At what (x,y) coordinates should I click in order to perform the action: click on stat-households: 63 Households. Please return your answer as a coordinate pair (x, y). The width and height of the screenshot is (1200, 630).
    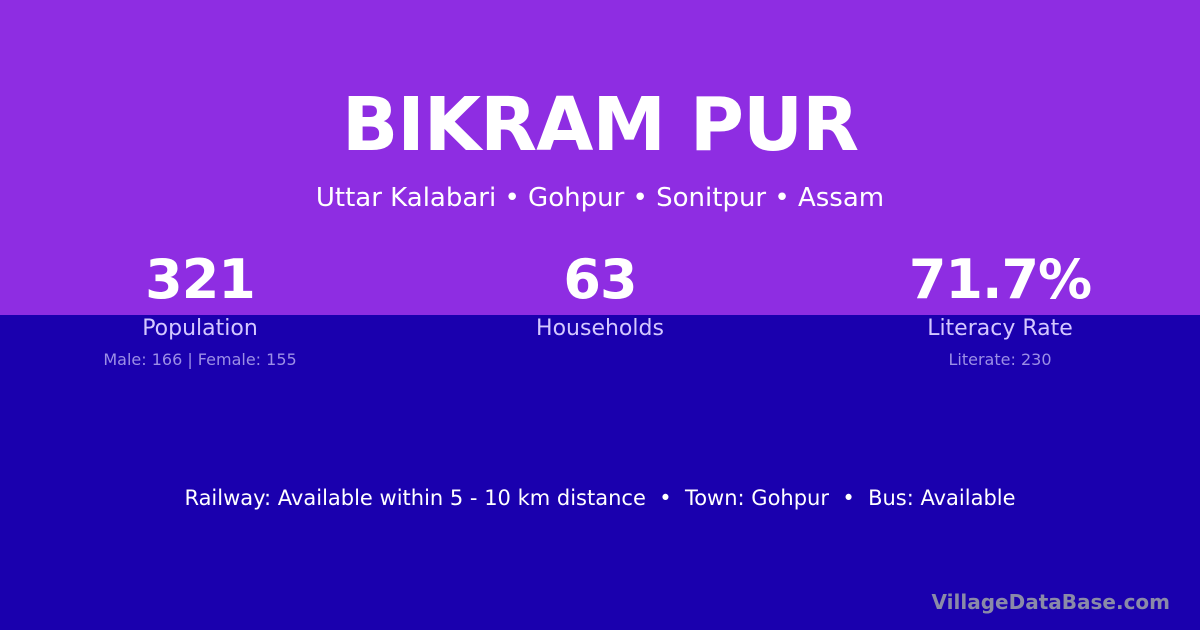
    Looking at the image, I should click on (600, 297).